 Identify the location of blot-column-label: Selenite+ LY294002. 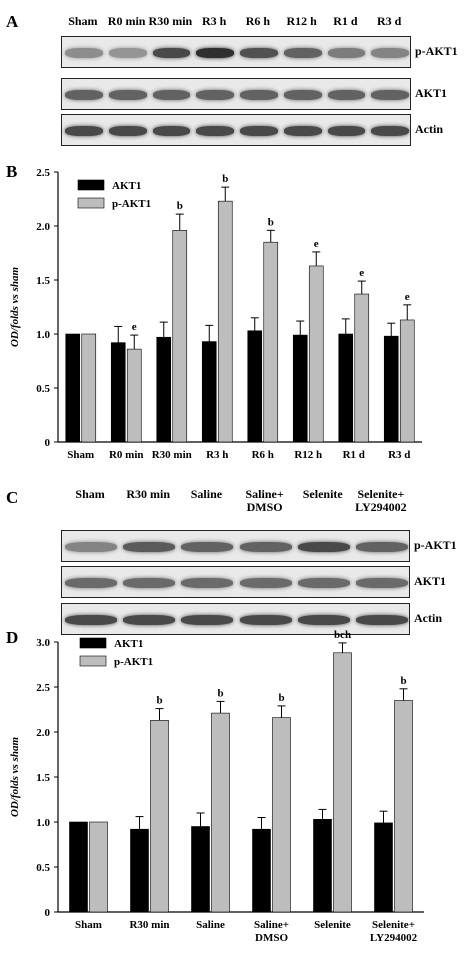
(381, 500).